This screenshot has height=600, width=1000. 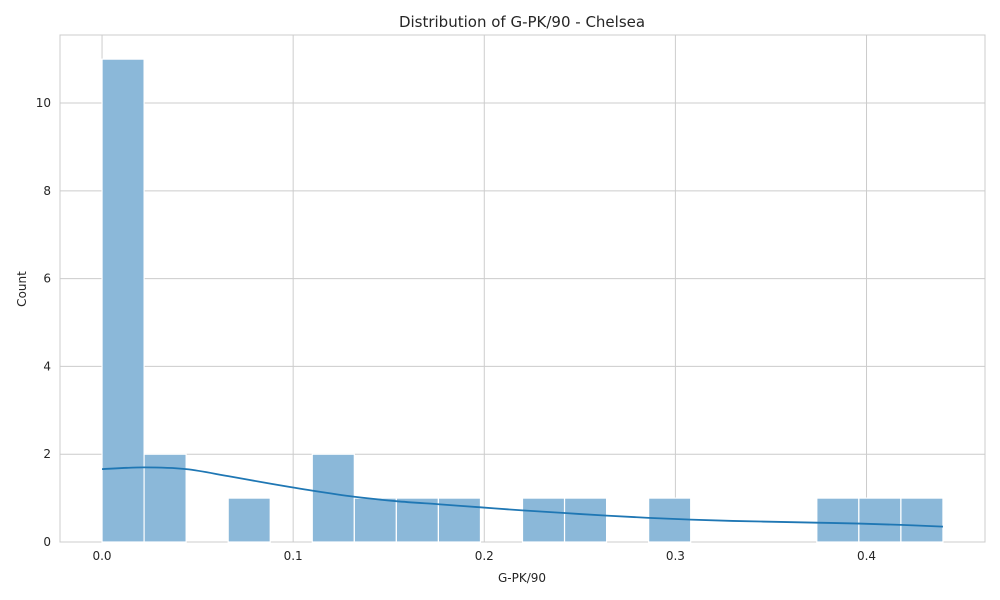 What do you see at coordinates (47, 191) in the screenshot?
I see `y-tick-label: 8` at bounding box center [47, 191].